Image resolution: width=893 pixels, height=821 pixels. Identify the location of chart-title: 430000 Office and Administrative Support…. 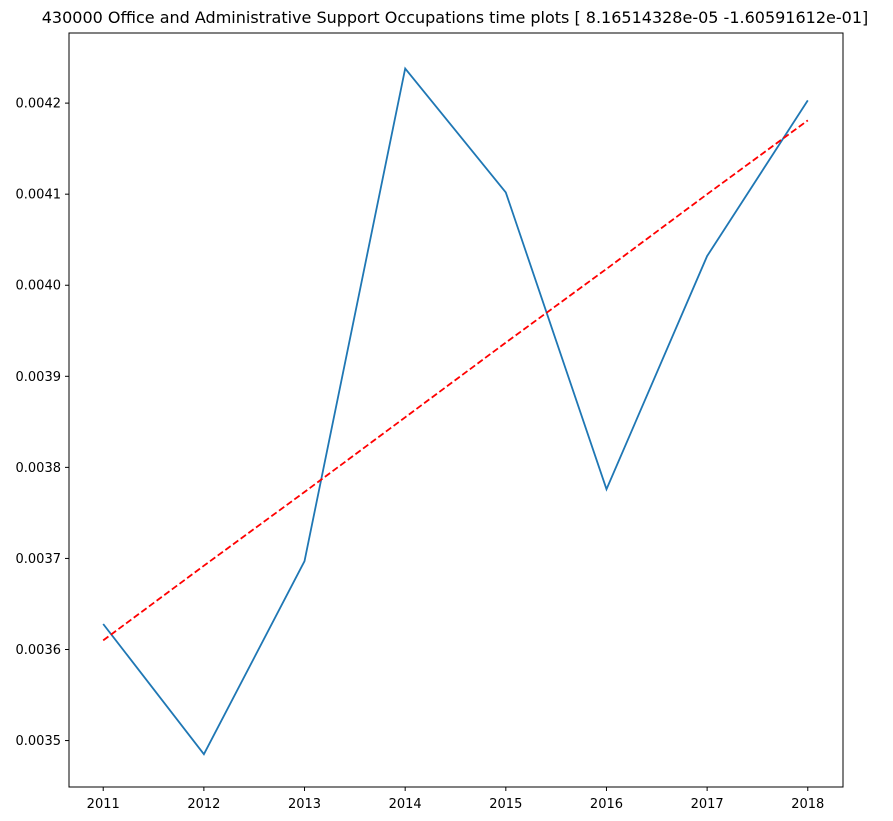
(455, 17).